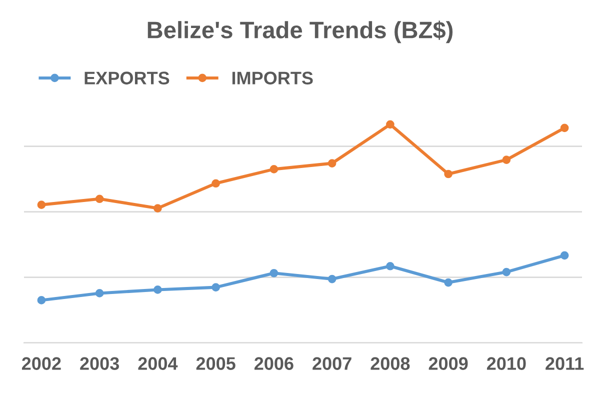  Describe the element at coordinates (127, 78) in the screenshot. I see `legend-label: EXPORTS` at that location.